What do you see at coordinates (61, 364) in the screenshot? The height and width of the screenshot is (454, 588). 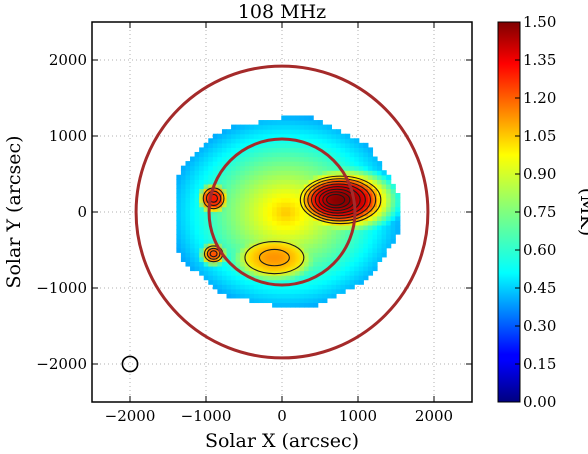 I see `y-tick-label: −2000` at bounding box center [61, 364].